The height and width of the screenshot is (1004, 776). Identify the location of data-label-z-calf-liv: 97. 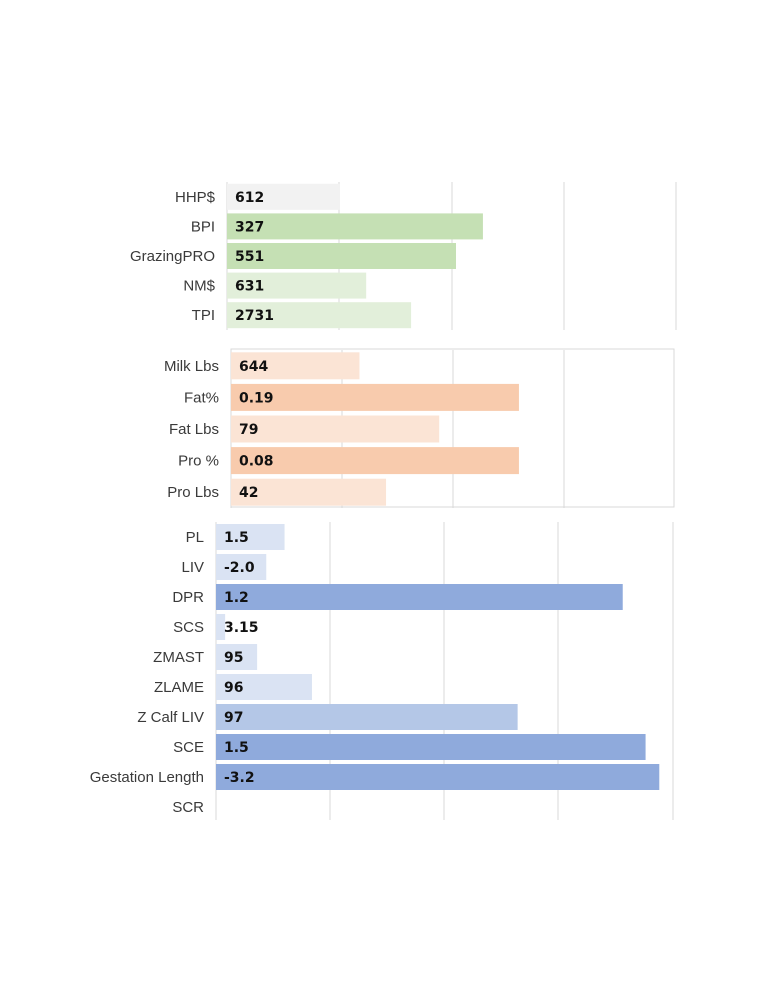
(233, 718).